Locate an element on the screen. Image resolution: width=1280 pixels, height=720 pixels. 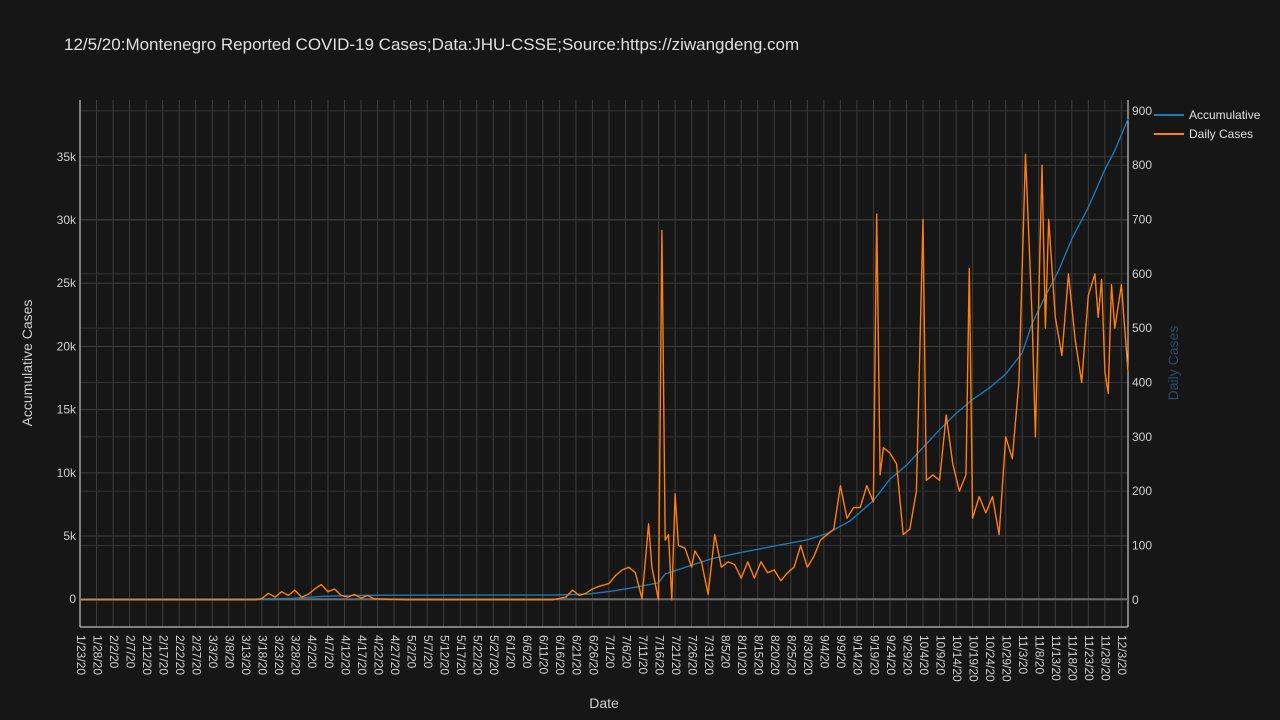
y-right-tick-label: 200 is located at coordinates (1142, 491).